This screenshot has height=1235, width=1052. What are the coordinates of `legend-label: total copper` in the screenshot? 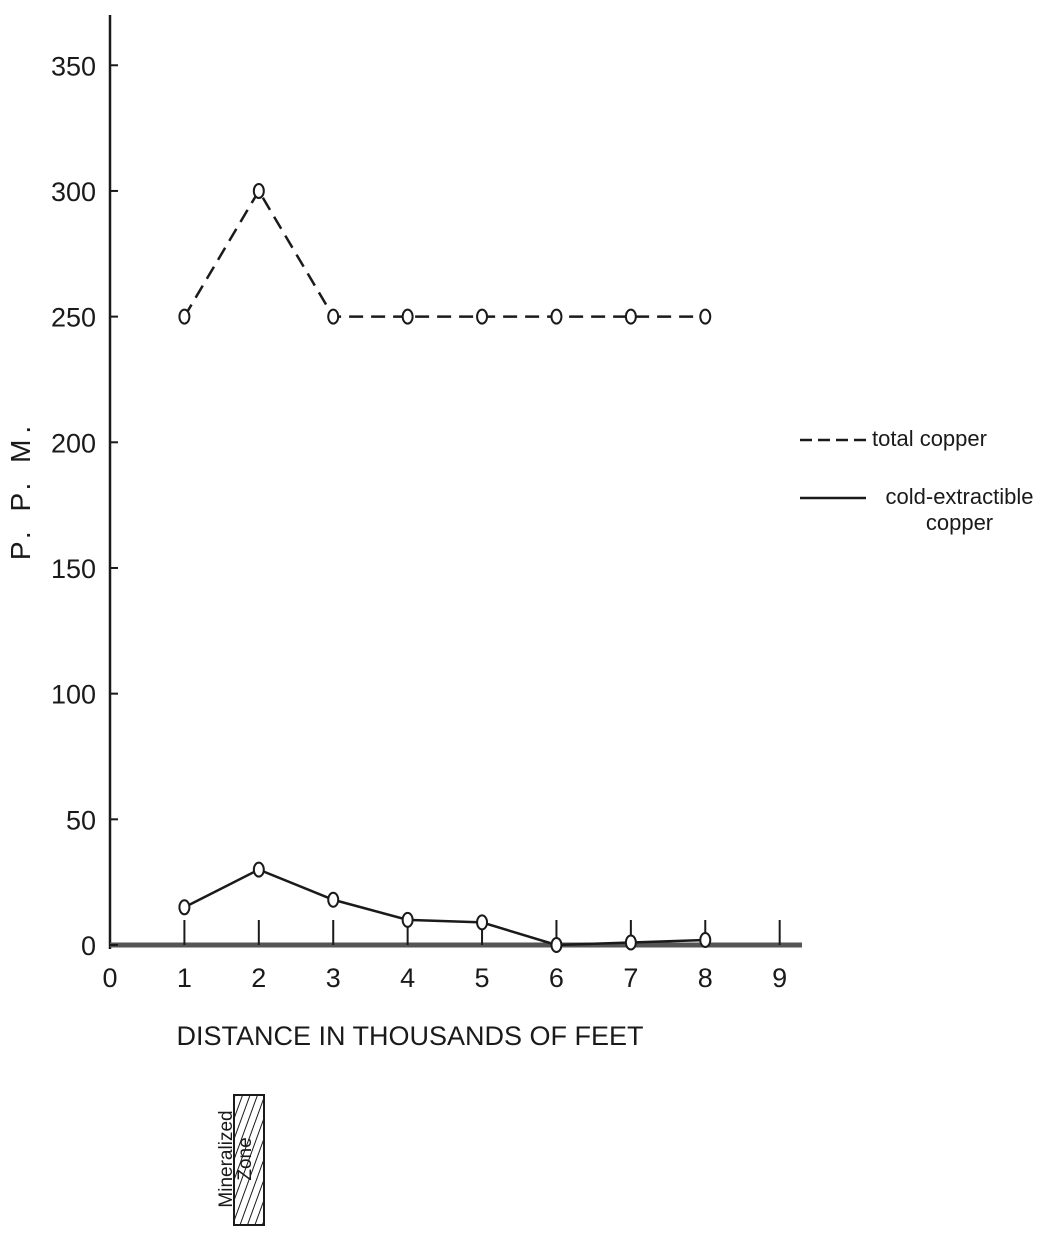 It's located at (929, 438).